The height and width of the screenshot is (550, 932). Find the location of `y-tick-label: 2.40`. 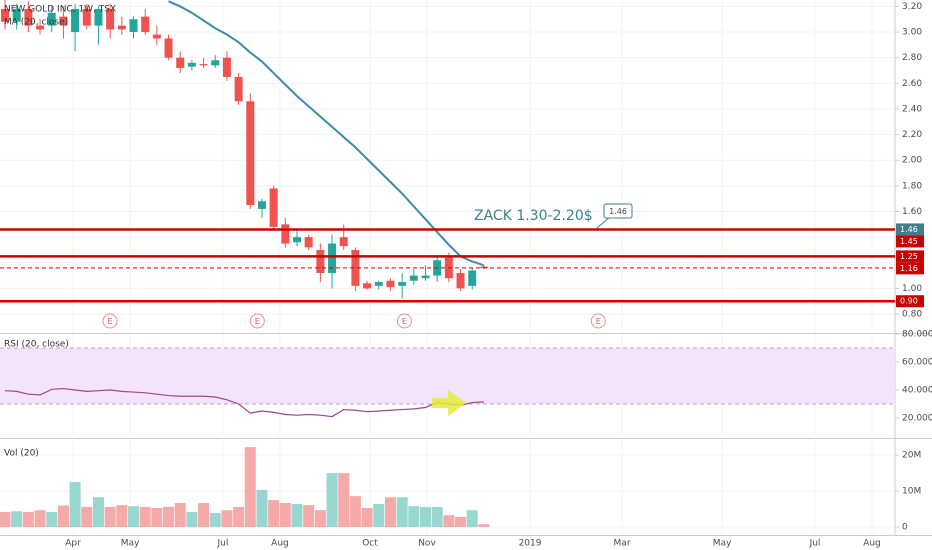

y-tick-label: 2.40 is located at coordinates (912, 109).